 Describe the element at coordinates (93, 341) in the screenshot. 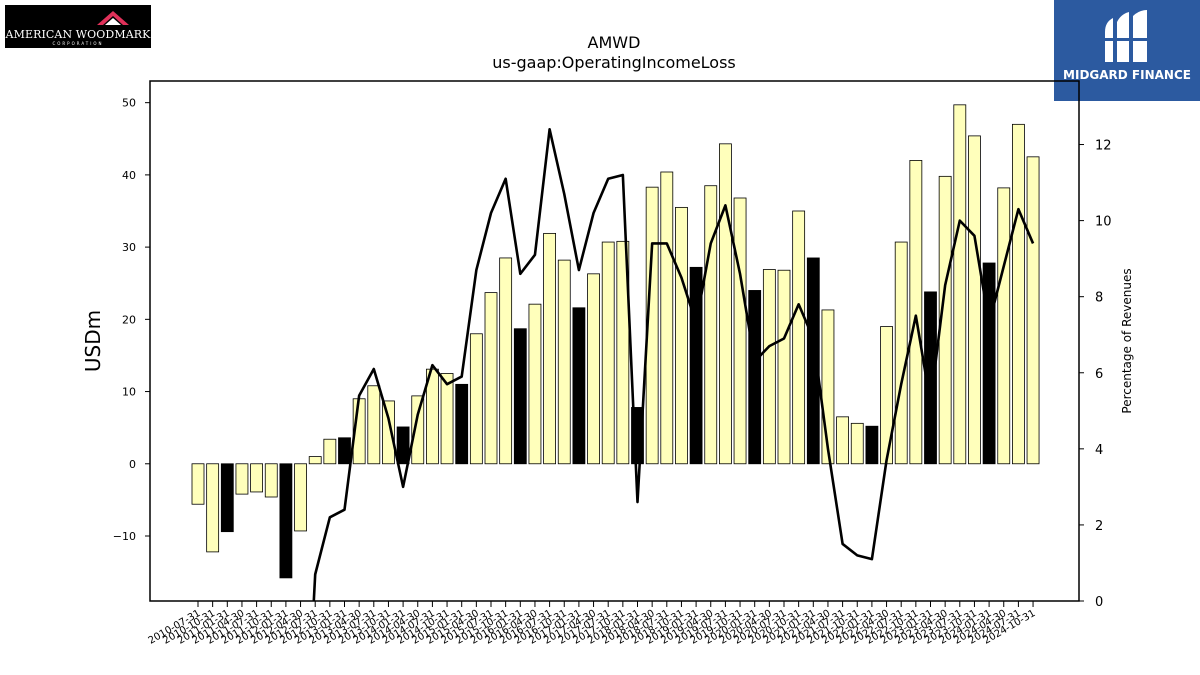

I see `y-axis-label: USDm` at that location.